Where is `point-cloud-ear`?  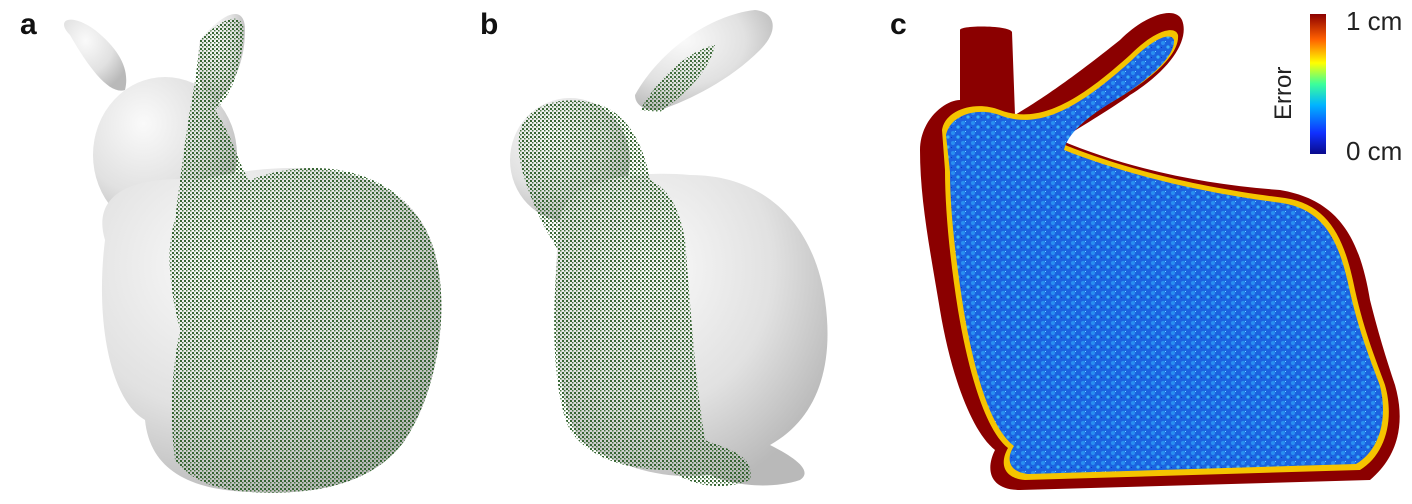
point-cloud-ear is located at coordinates (677, 78).